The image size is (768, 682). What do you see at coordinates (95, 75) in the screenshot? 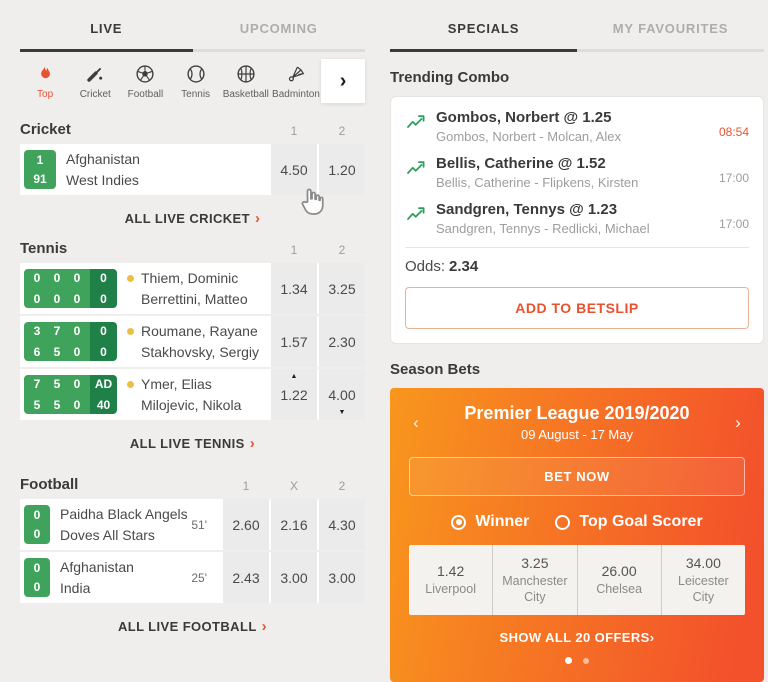
I see `cricket-icon` at bounding box center [95, 75].